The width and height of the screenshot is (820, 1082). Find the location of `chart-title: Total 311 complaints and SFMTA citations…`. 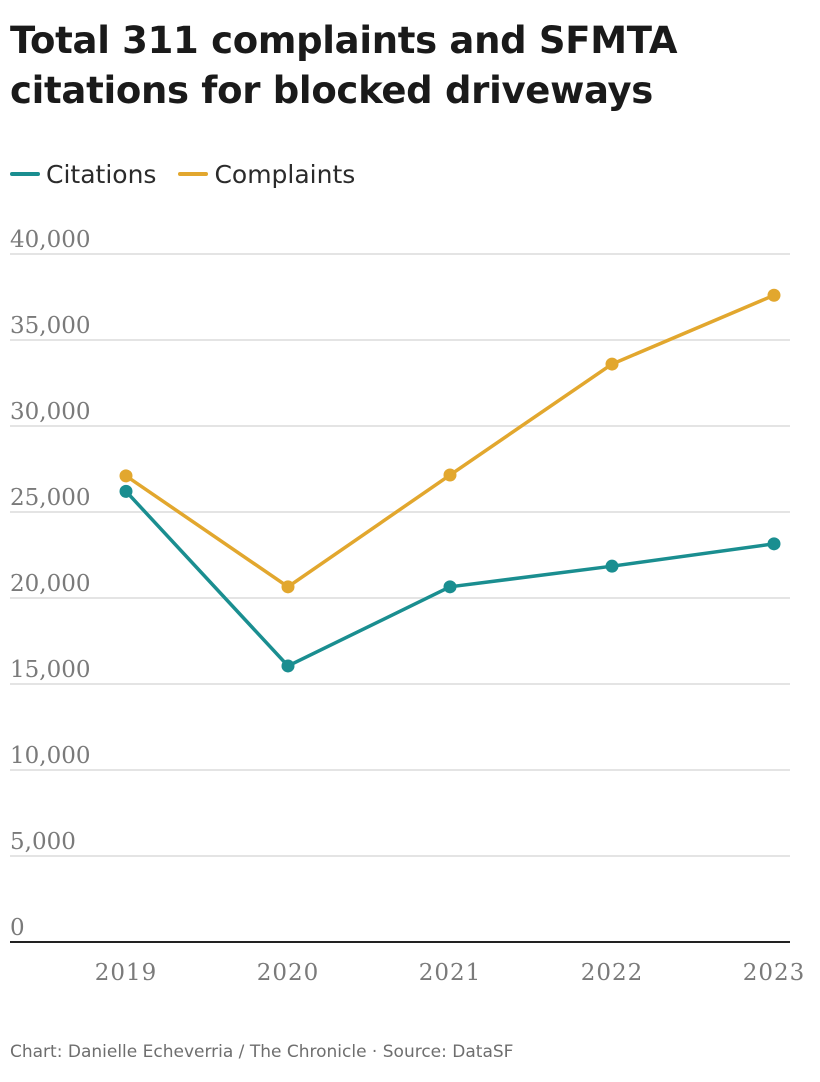

chart-title: Total 311 complaints and SFMTA citations… is located at coordinates (344, 65).